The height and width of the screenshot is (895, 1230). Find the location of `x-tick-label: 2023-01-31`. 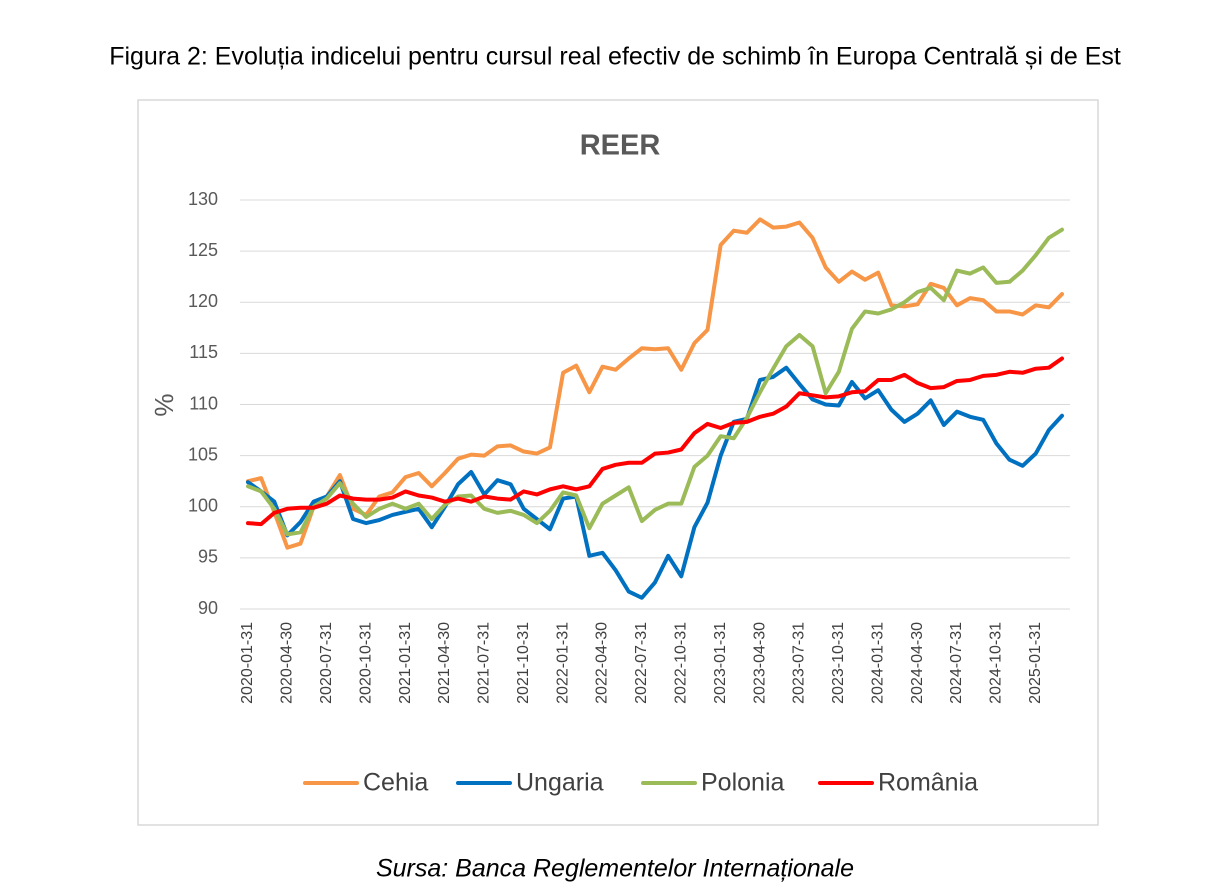

x-tick-label: 2023-01-31 is located at coordinates (720, 663).